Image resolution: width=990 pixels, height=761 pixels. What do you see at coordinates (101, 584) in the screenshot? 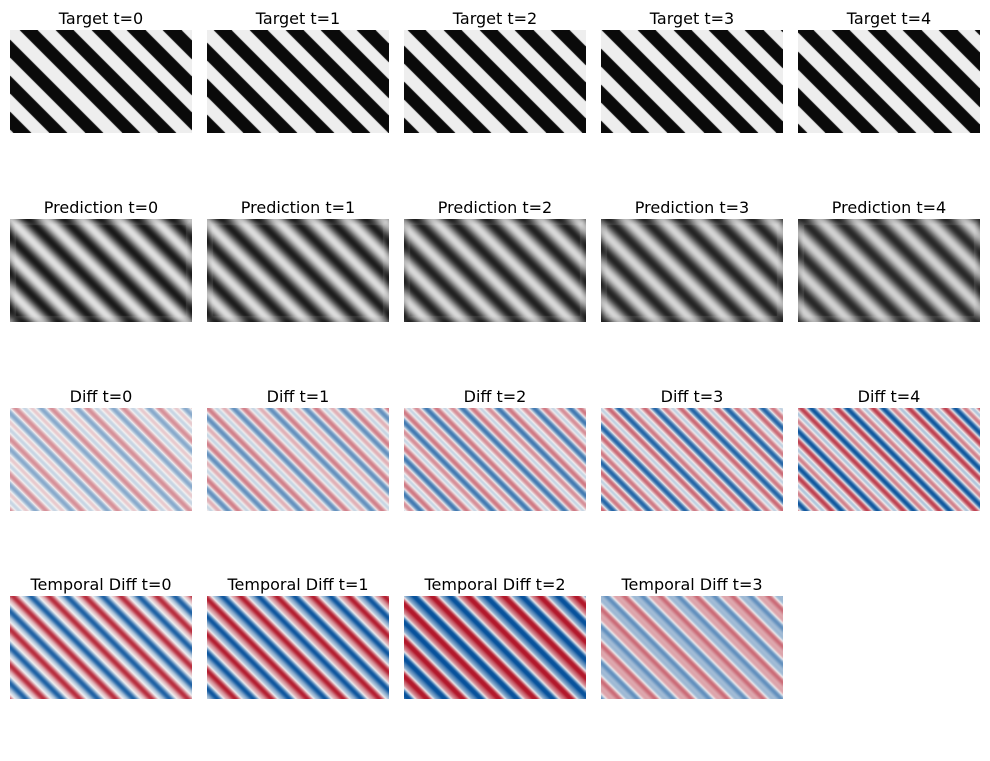
I see `temporal-diff-title-0: Temporal Diff t=0` at bounding box center [101, 584].